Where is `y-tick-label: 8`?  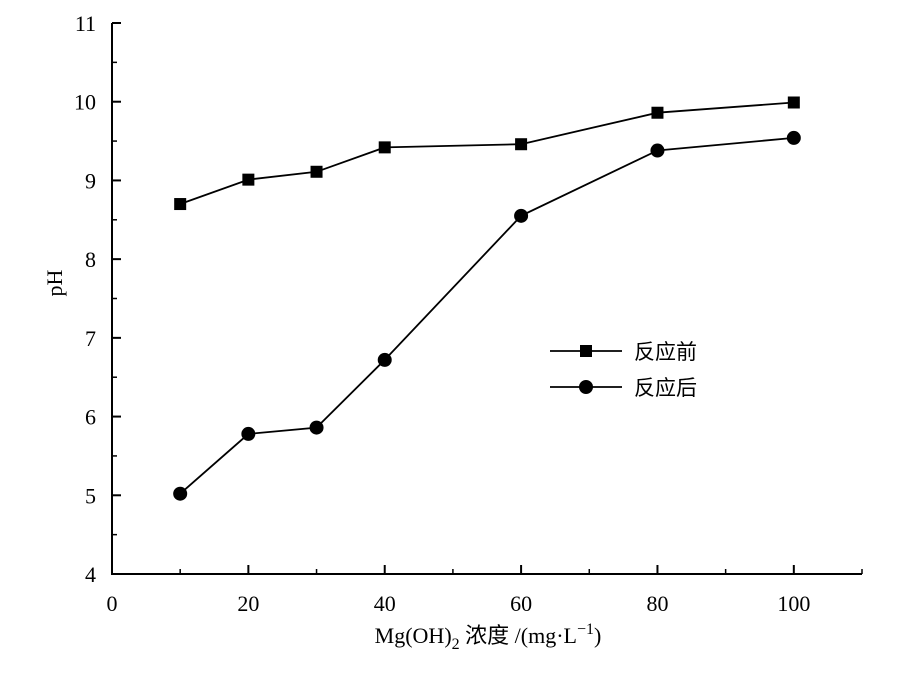 y-tick-label: 8 is located at coordinates (90, 259).